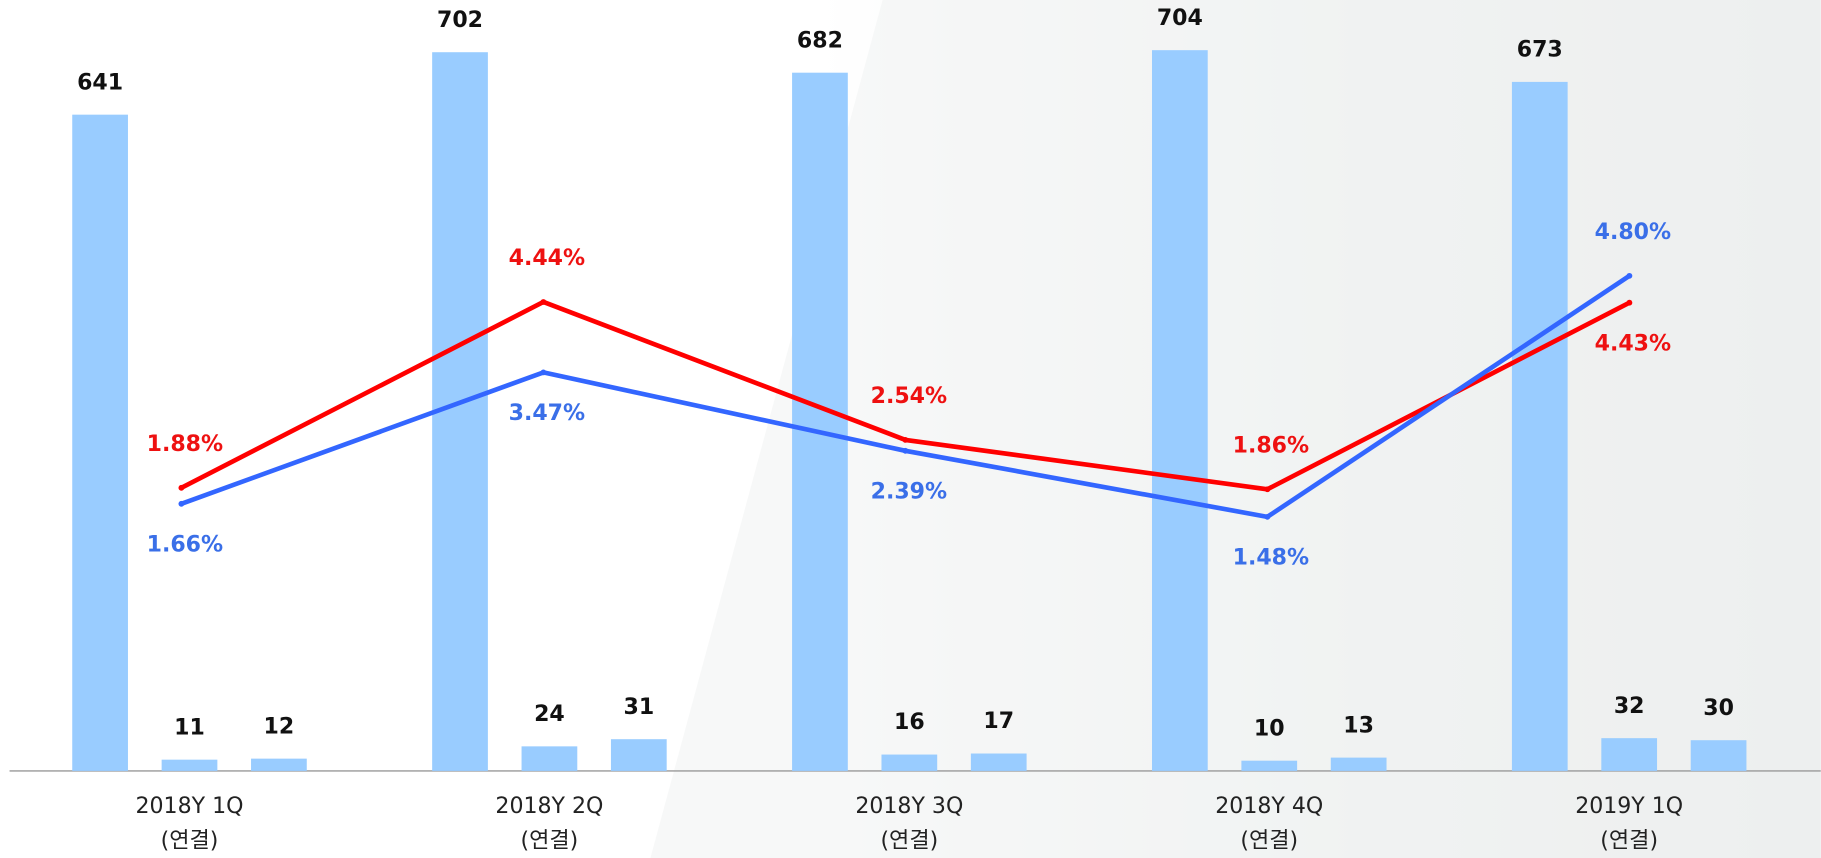 The width and height of the screenshot is (1821, 858). I want to click on bar-value-label: 704, so click(1180, 18).